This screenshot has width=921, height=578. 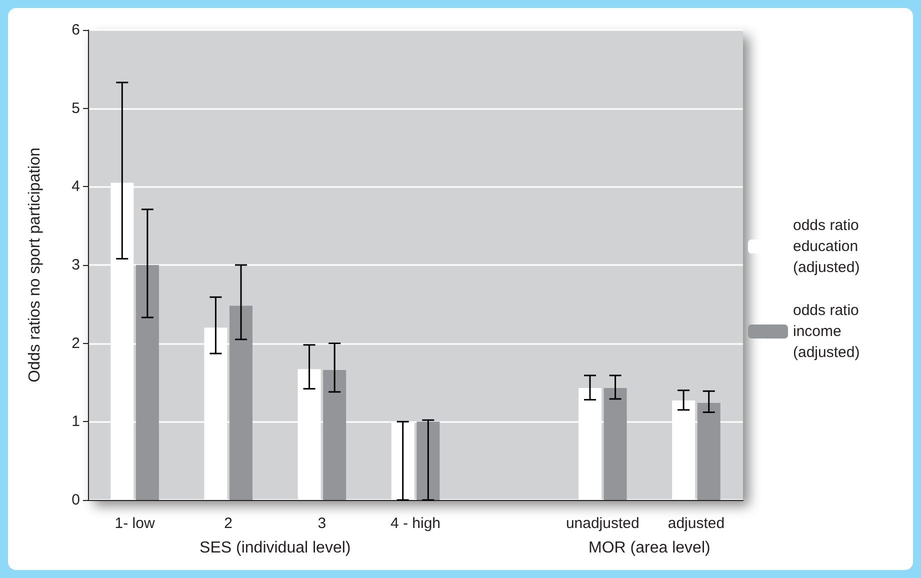 What do you see at coordinates (76, 187) in the screenshot?
I see `y-tick-label: 4` at bounding box center [76, 187].